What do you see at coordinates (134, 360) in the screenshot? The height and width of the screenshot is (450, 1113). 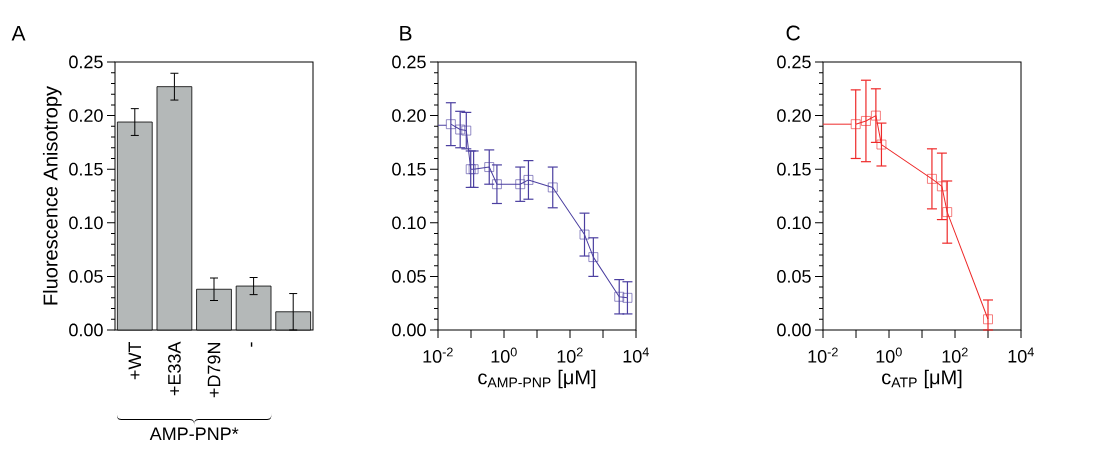 I see `x-tick-label: +WT` at bounding box center [134, 360].